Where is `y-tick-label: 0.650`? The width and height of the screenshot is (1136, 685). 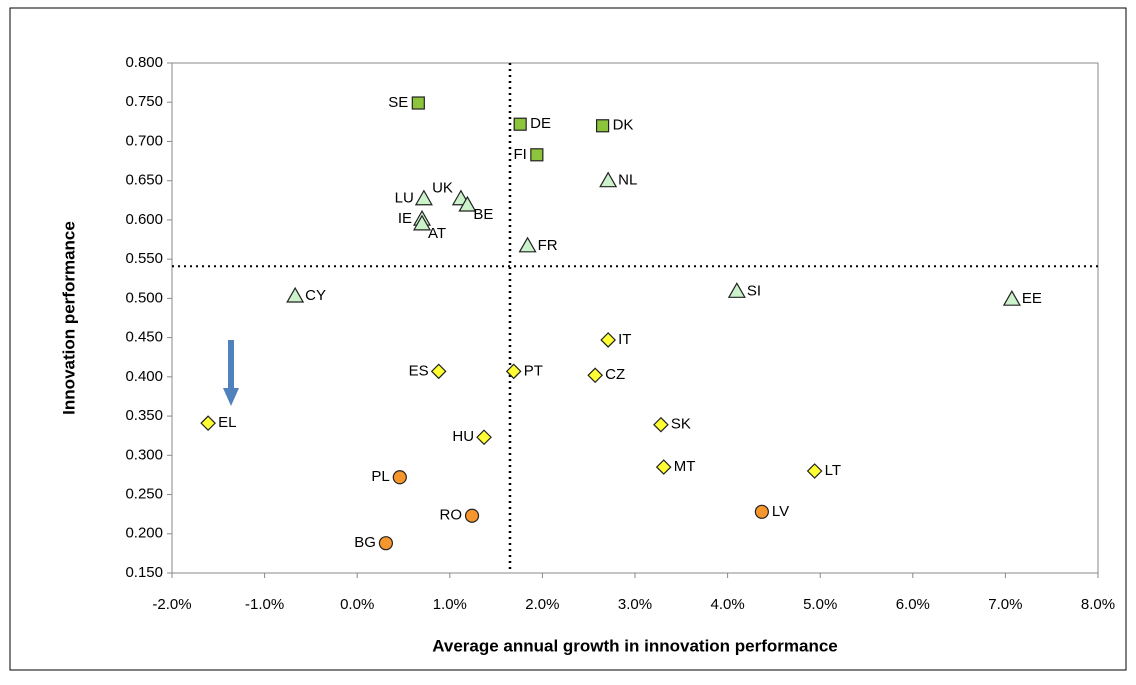 y-tick-label: 0.650 is located at coordinates (144, 180).